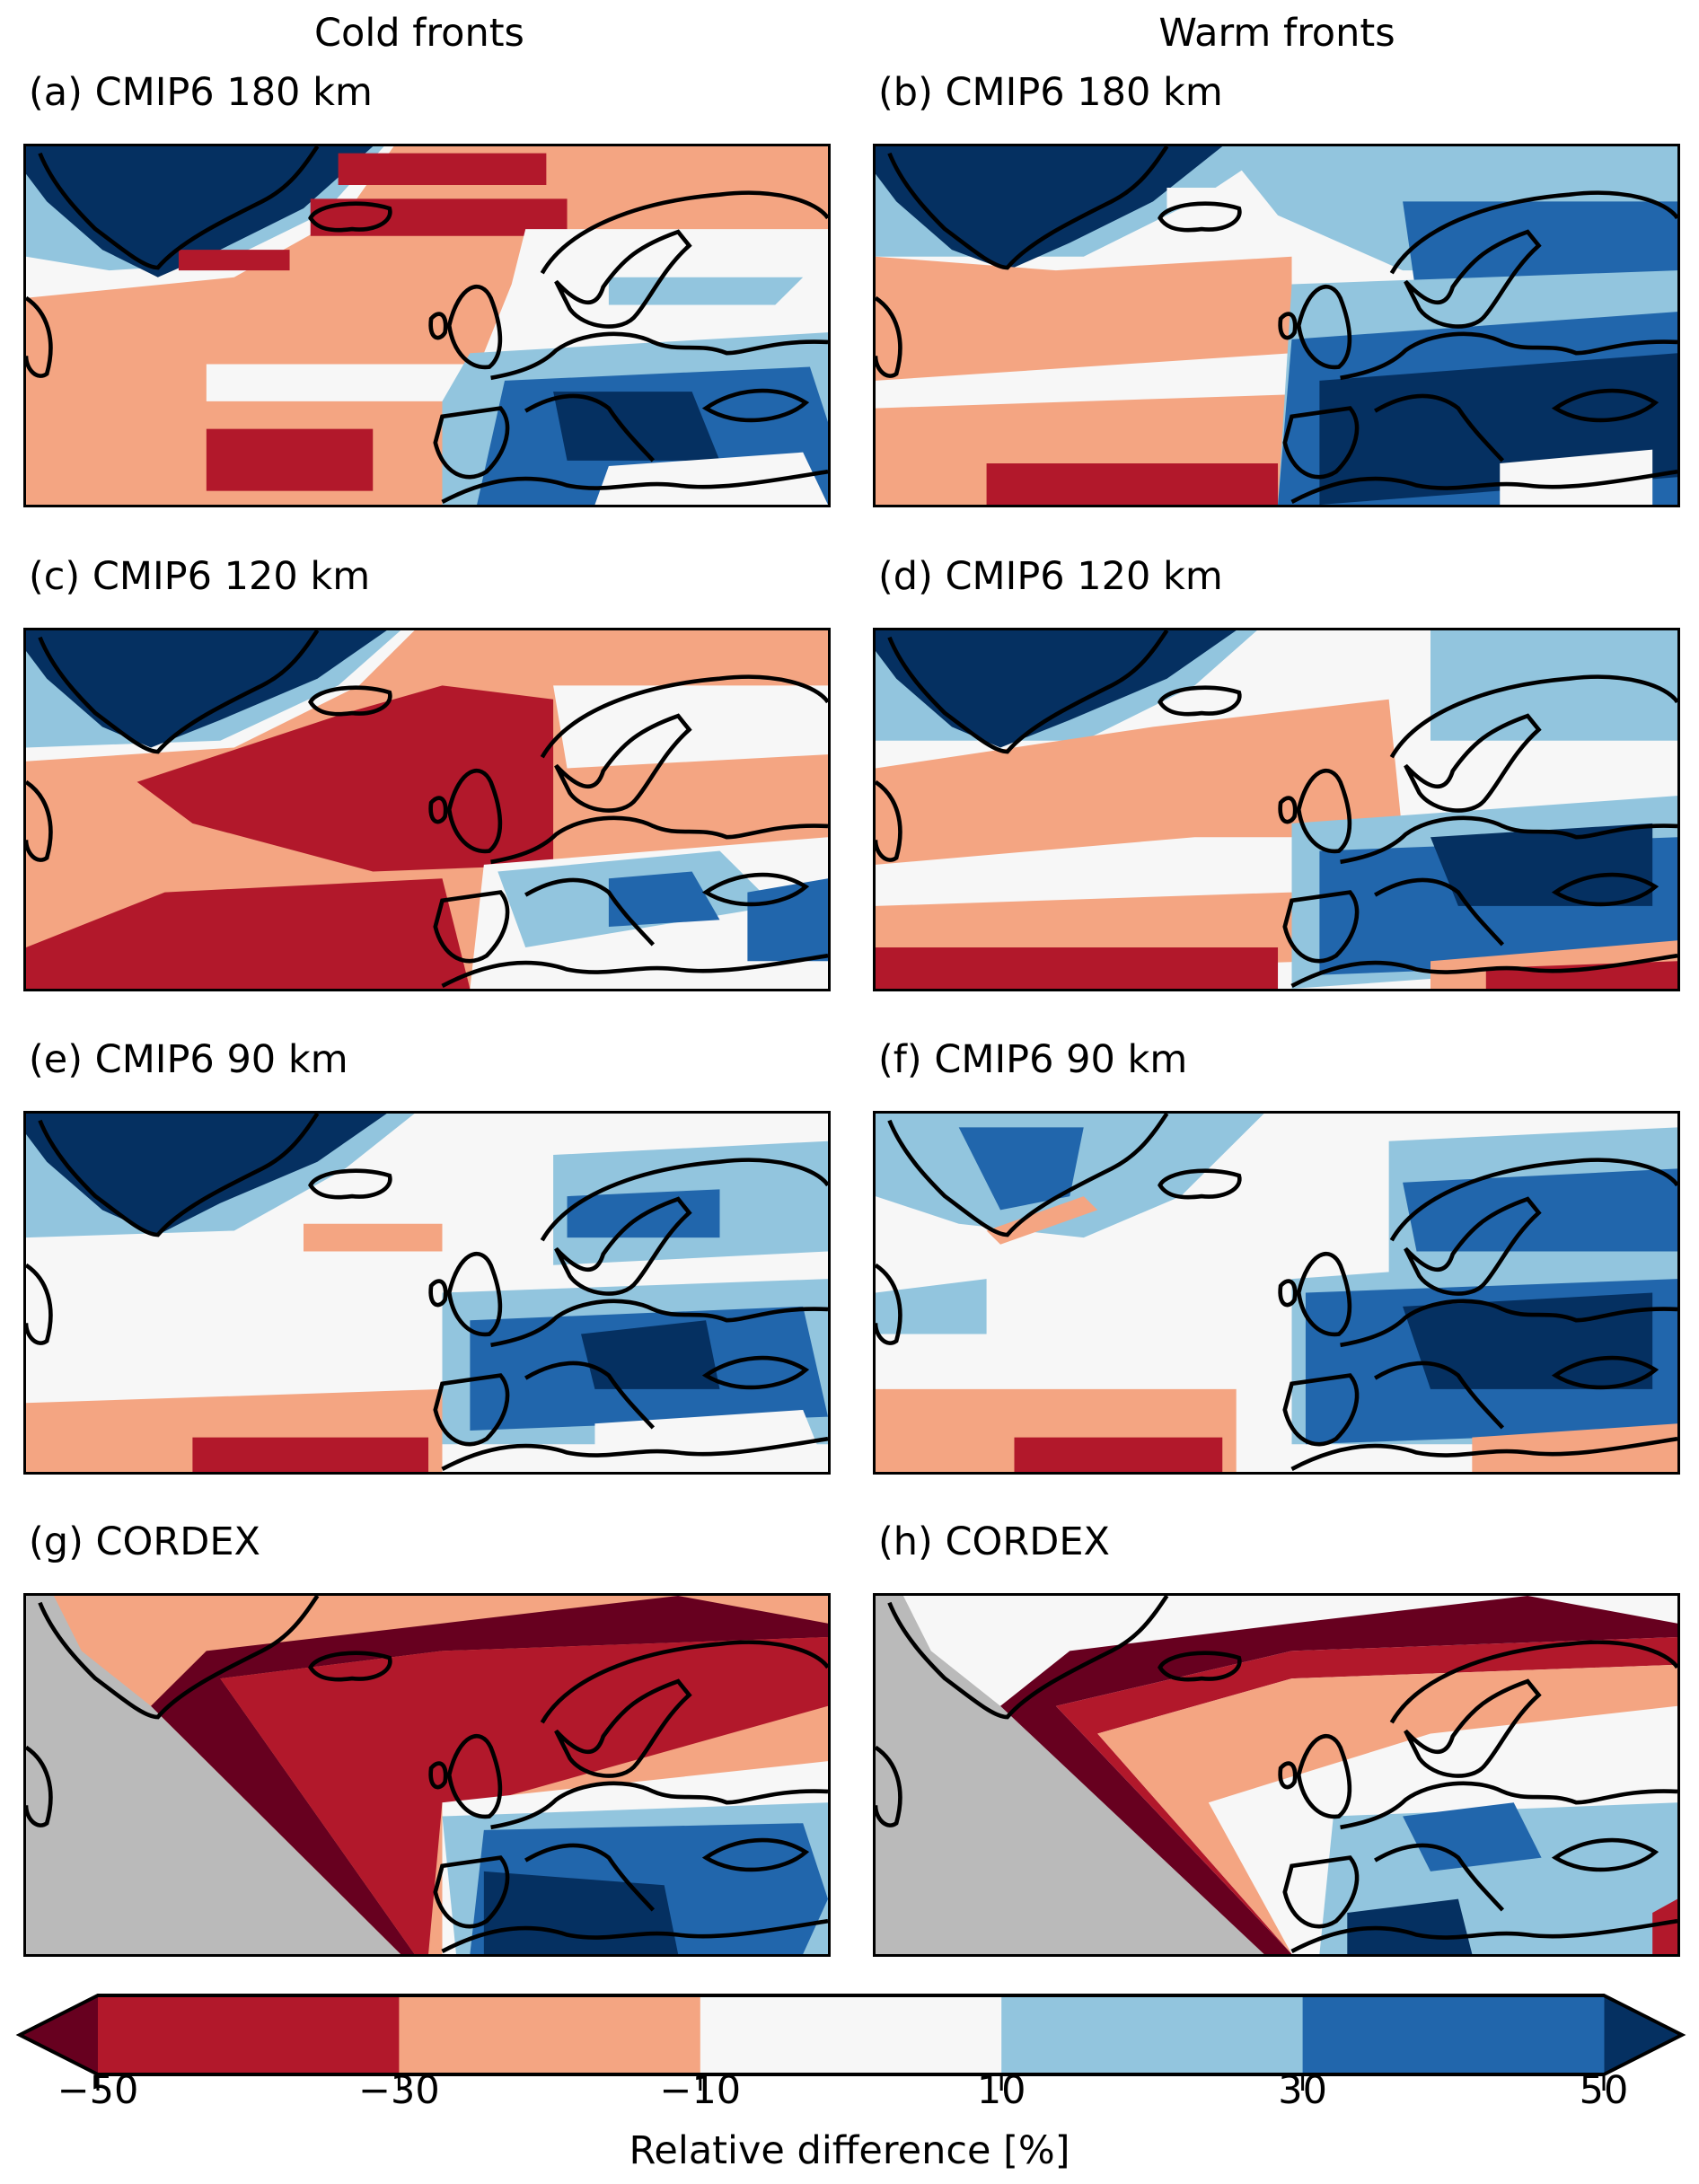  What do you see at coordinates (994, 1541) in the screenshot?
I see `panel-label: (h) CORDEX` at bounding box center [994, 1541].